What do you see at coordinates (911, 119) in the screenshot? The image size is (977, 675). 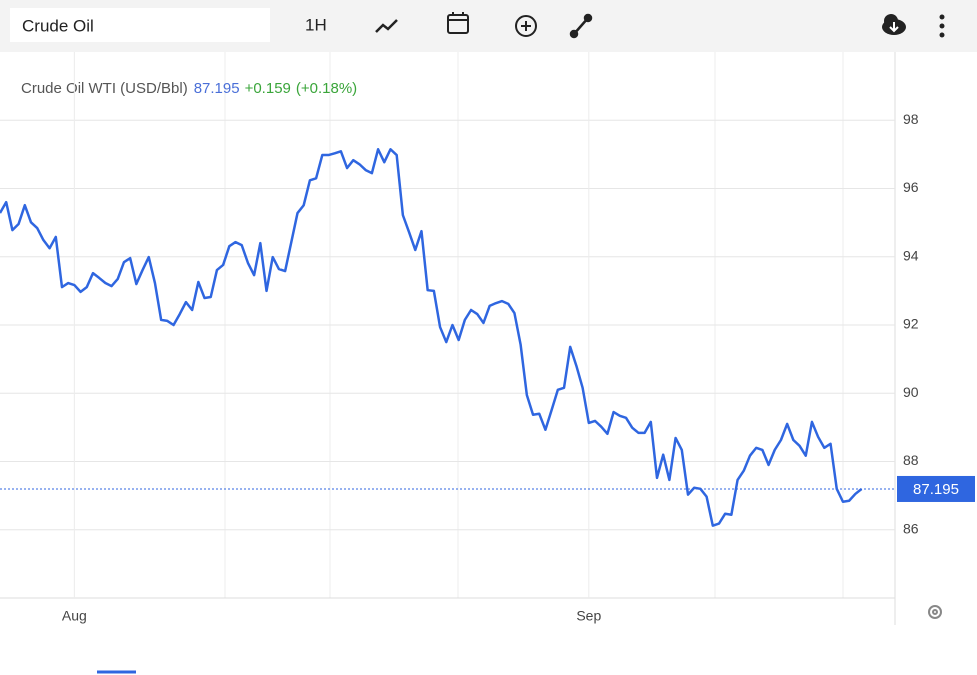 I see `y-tick-label: 98` at bounding box center [911, 119].